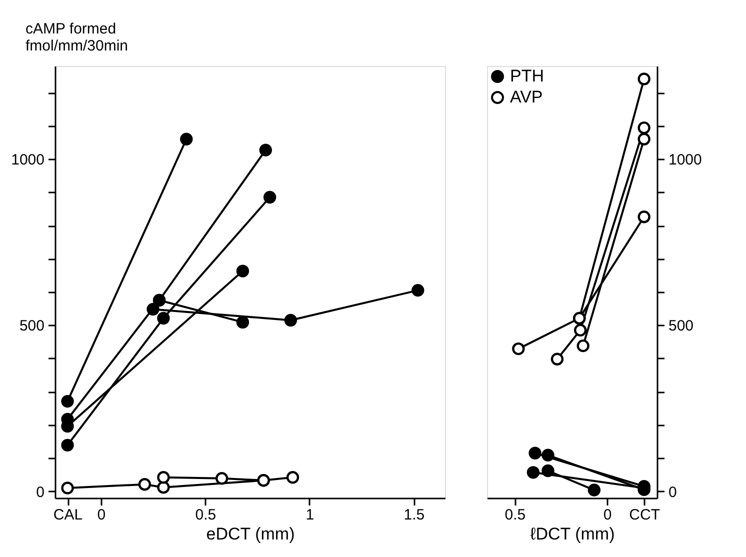  I want to click on x-tick-label: CCT, so click(644, 515).